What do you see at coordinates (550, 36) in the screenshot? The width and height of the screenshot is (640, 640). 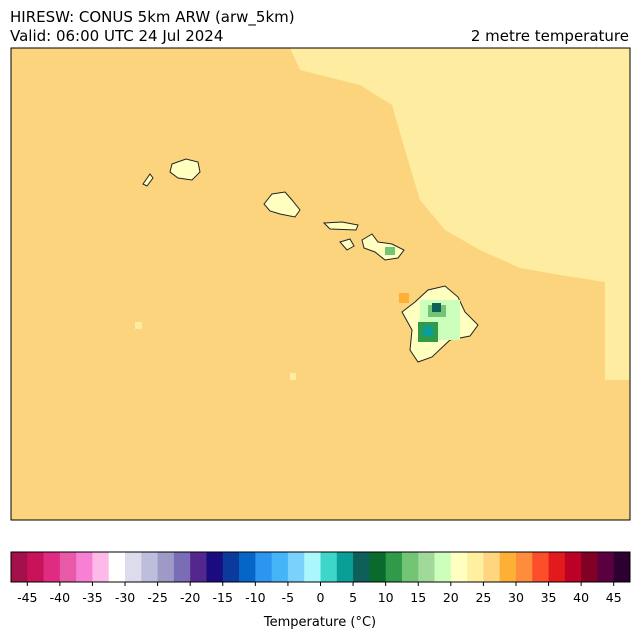 I see `field-name: 2 metre temperature` at bounding box center [550, 36].